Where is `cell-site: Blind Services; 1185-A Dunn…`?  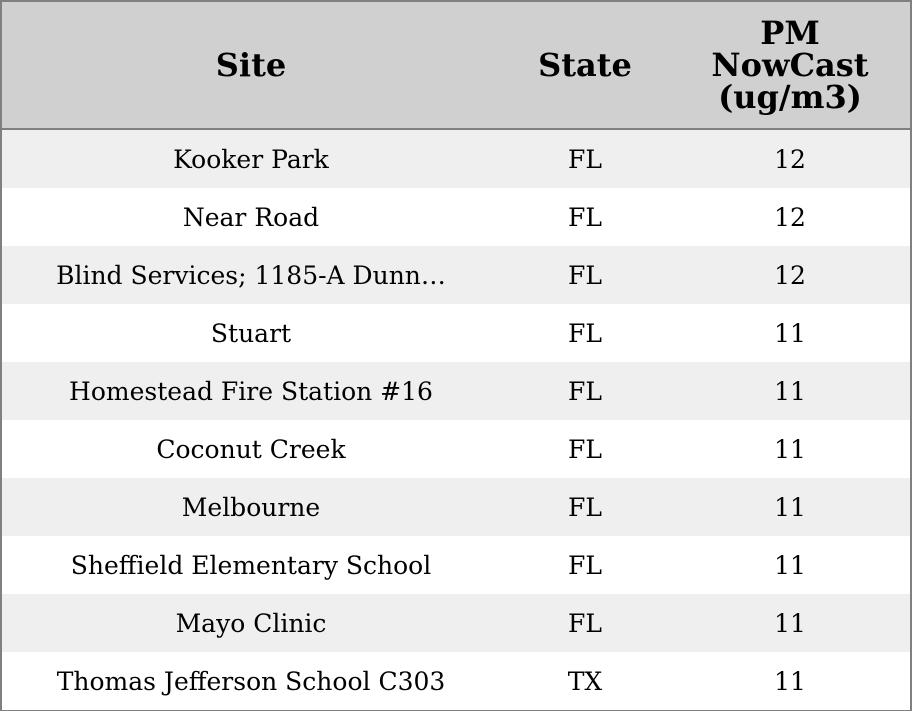 cell-site: Blind Services; 1185-A Dunn… is located at coordinates (251, 275).